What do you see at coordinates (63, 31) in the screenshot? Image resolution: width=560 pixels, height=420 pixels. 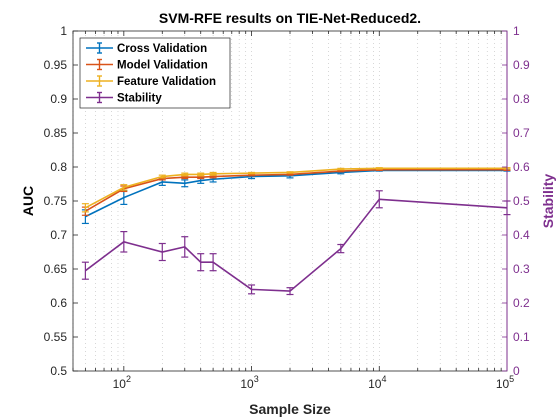 I see `y-tick-label: 1` at bounding box center [63, 31].